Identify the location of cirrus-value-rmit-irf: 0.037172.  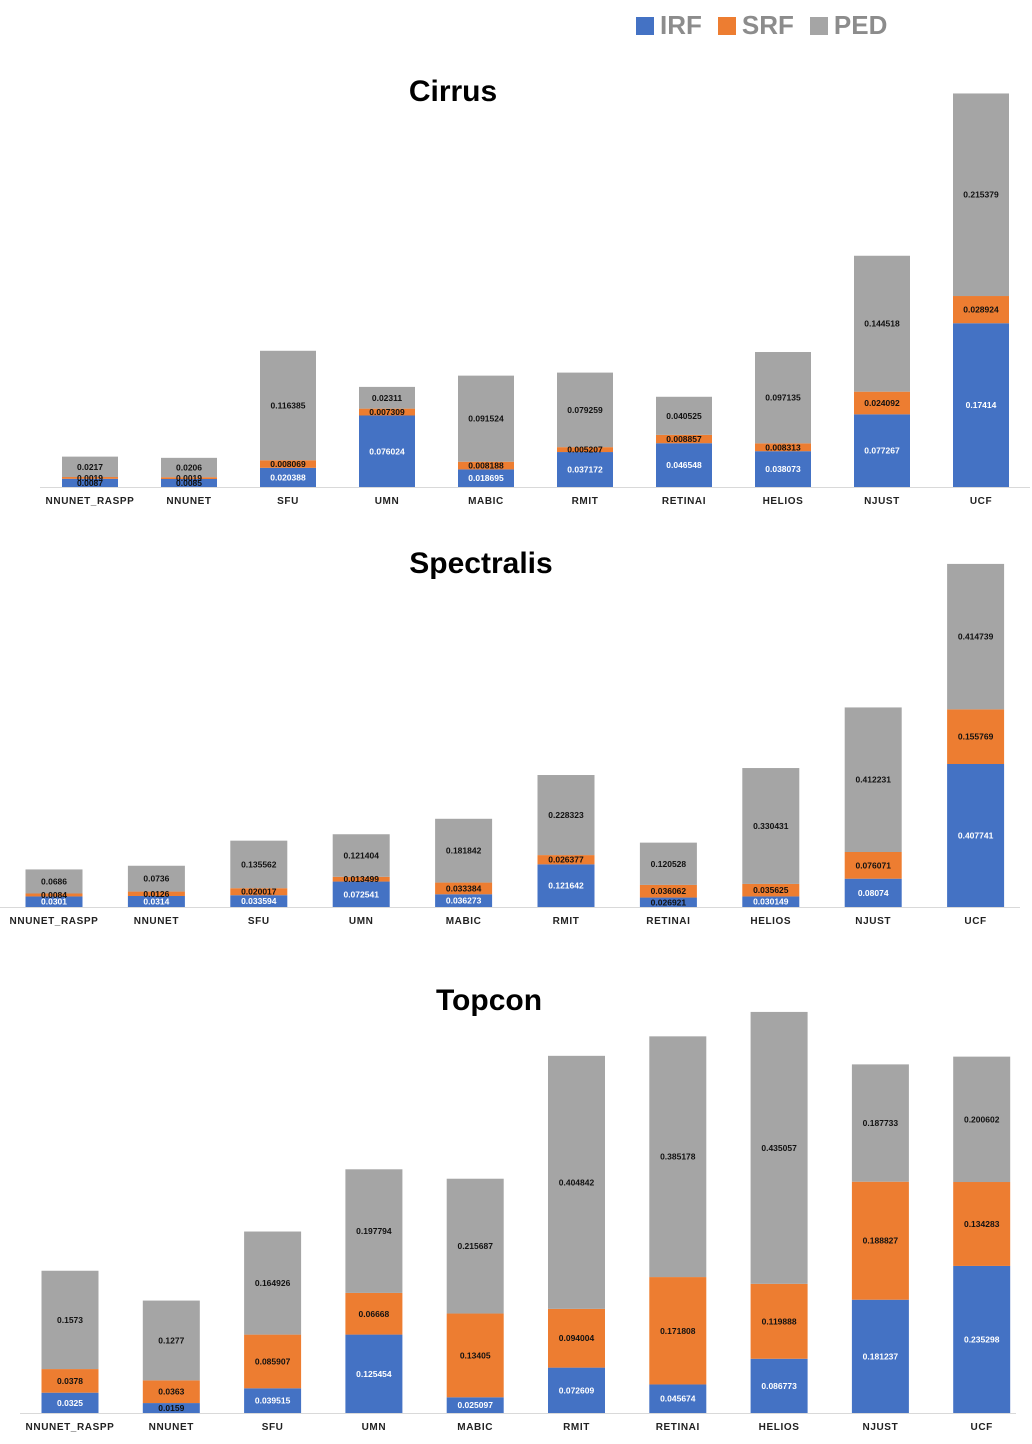
(585, 470).